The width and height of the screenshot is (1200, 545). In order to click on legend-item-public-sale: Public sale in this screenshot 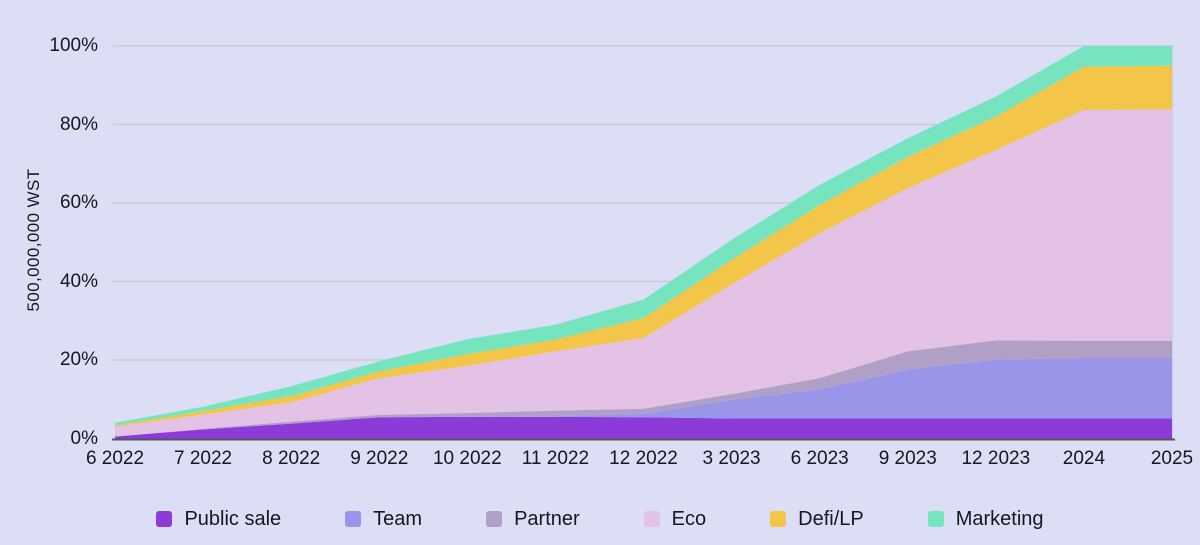, I will do `click(218, 519)`.